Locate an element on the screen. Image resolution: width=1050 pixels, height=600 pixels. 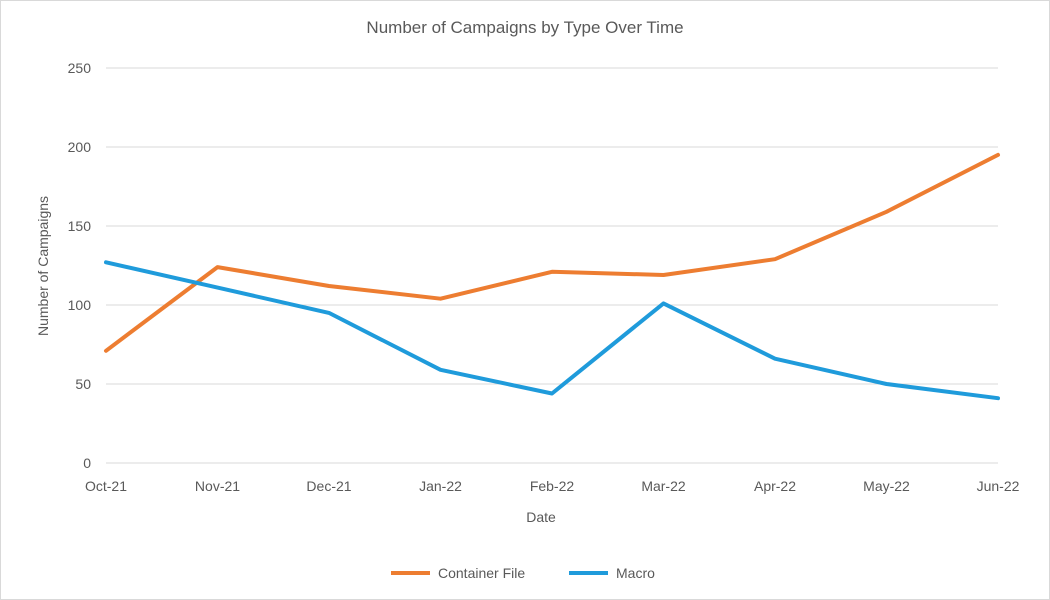
x-tick-label: Mar-22 is located at coordinates (663, 486).